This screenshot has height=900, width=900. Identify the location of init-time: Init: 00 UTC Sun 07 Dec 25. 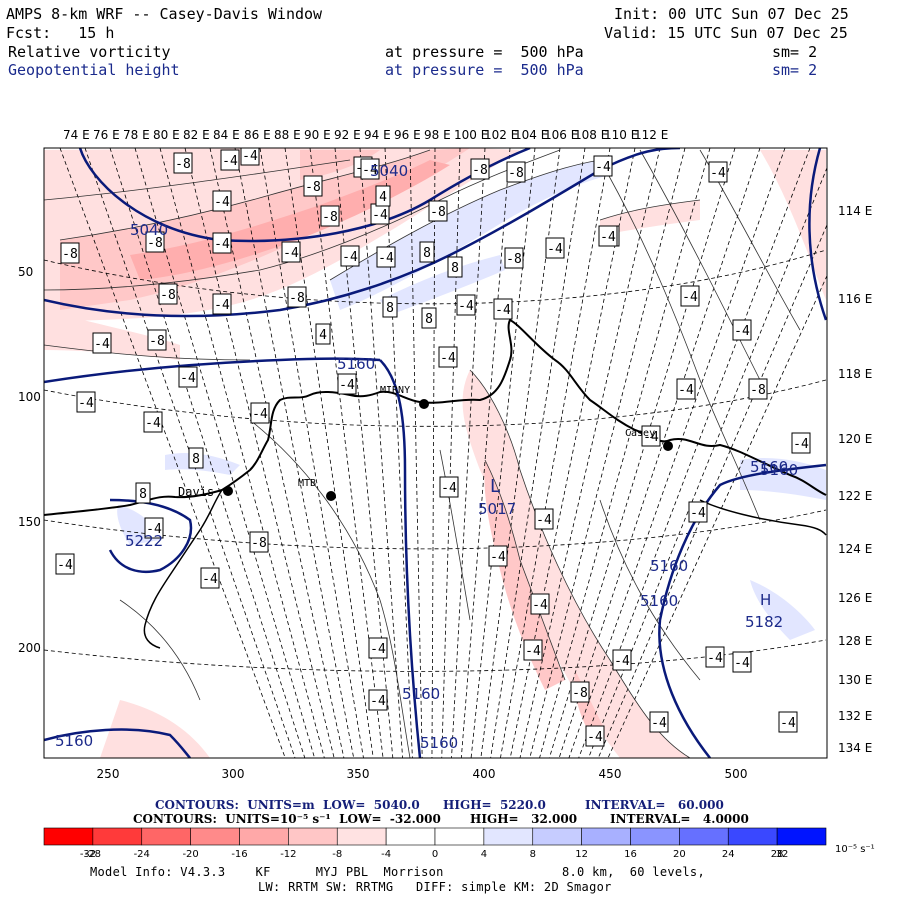
(731, 14).